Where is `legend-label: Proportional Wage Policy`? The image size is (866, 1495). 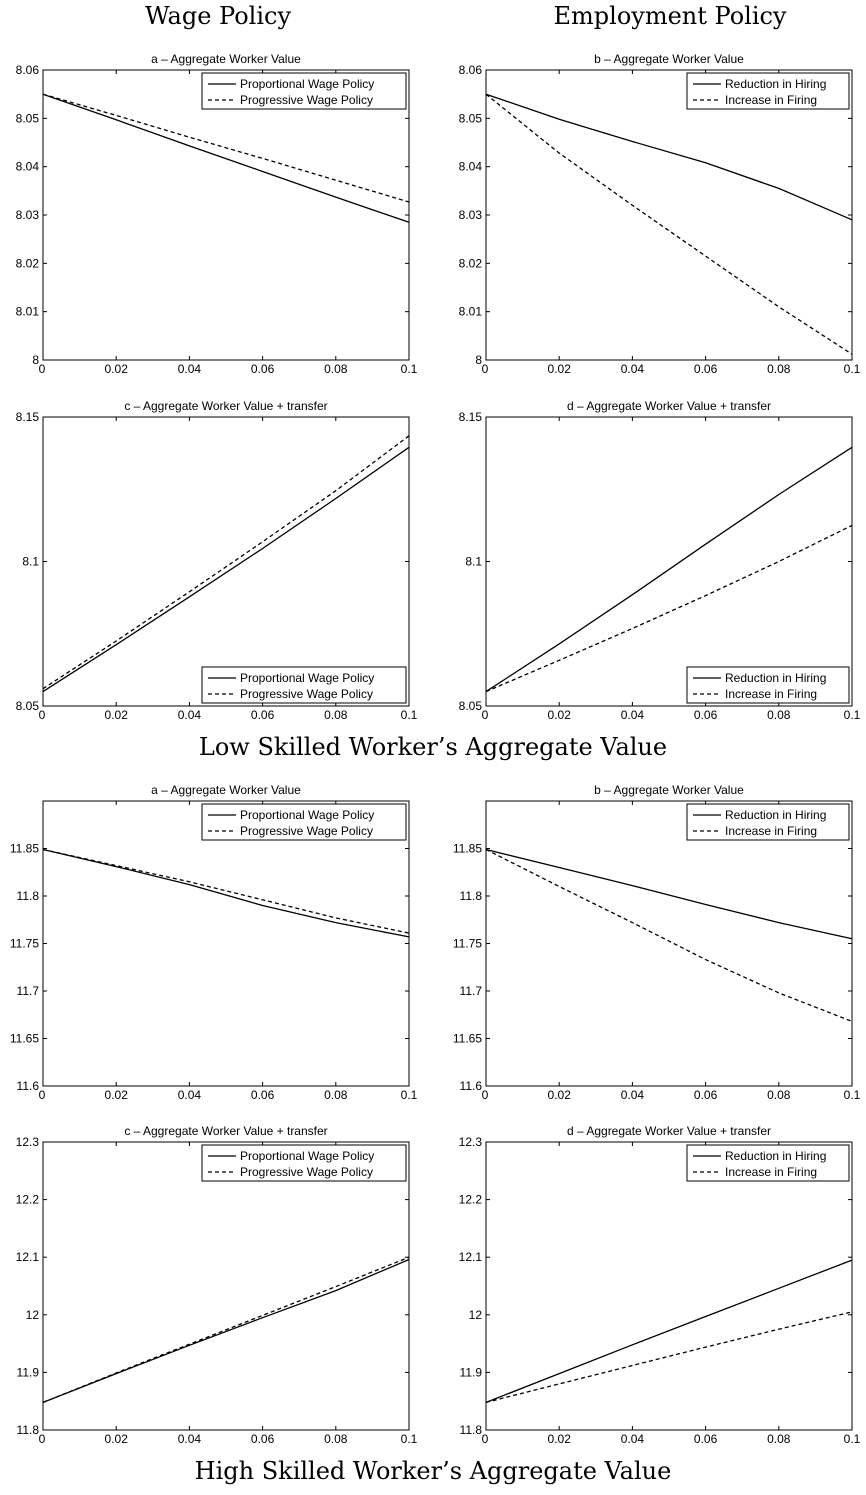 legend-label: Proportional Wage Policy is located at coordinates (307, 84).